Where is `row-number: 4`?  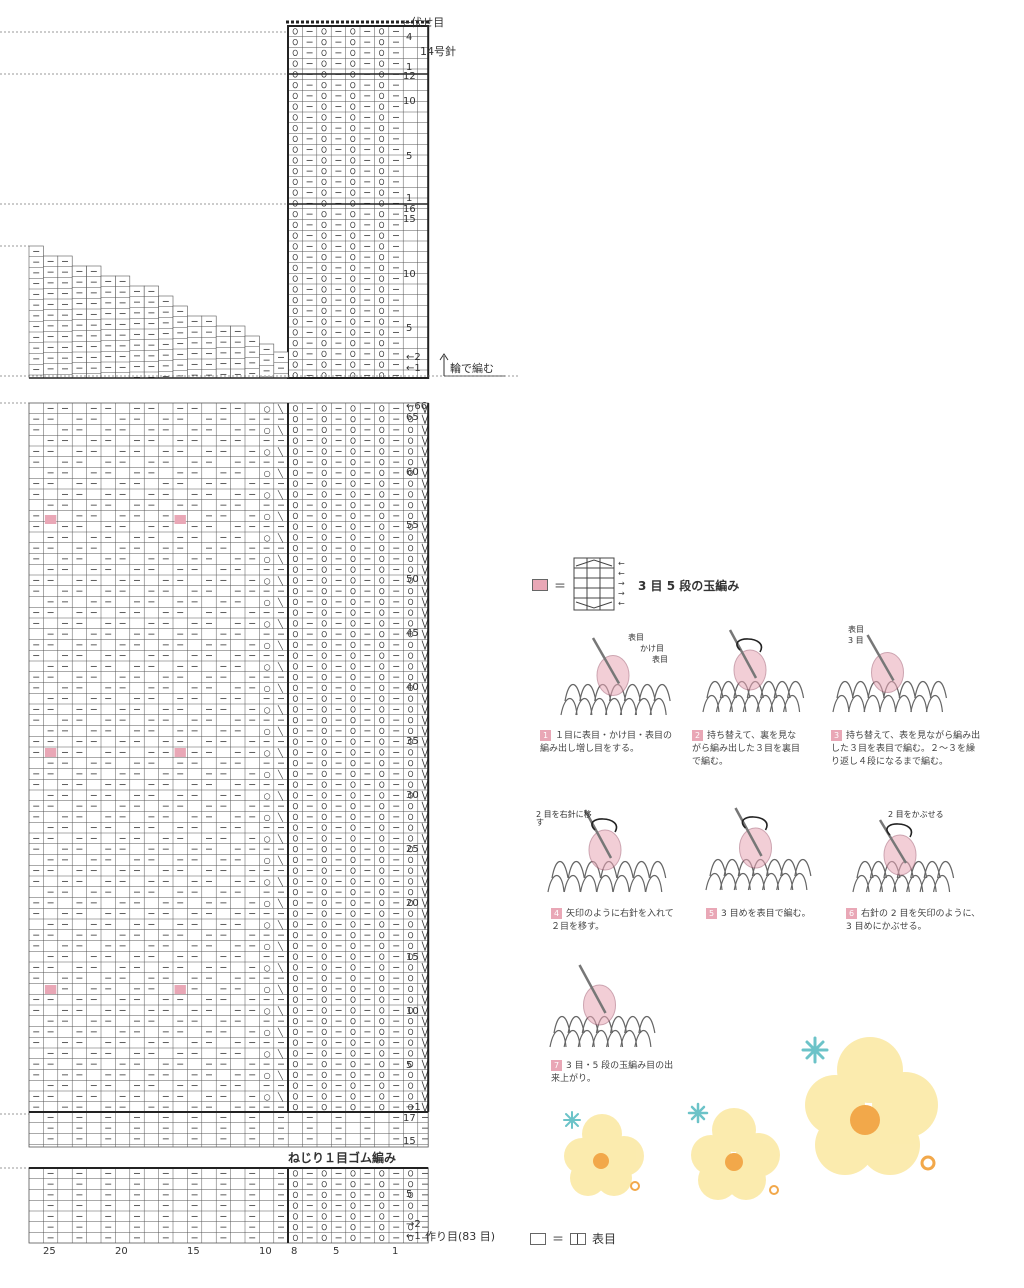
row-number: 4 is located at coordinates (409, 37).